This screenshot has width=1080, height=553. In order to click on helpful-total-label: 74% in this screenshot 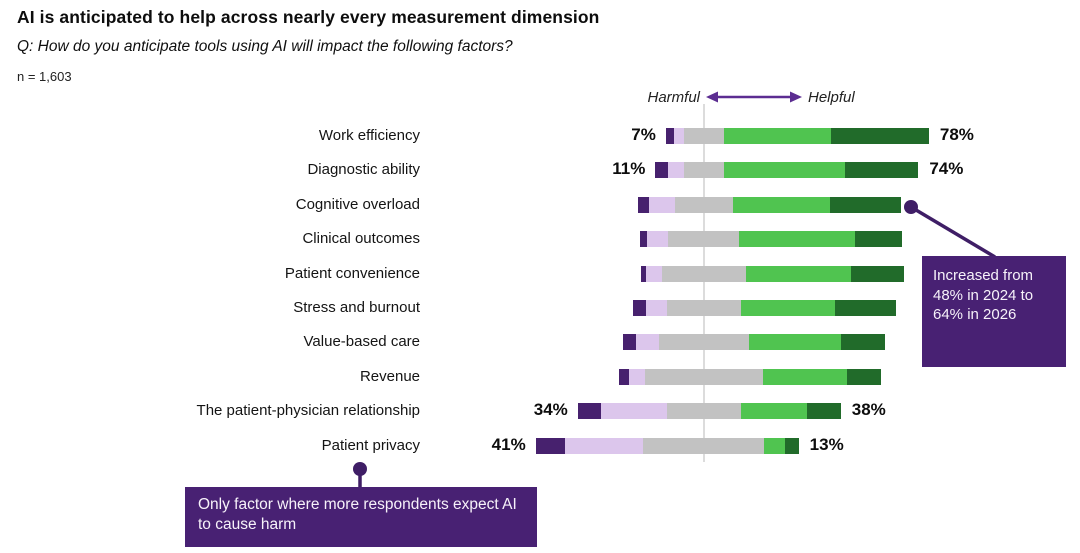, I will do `click(946, 168)`.